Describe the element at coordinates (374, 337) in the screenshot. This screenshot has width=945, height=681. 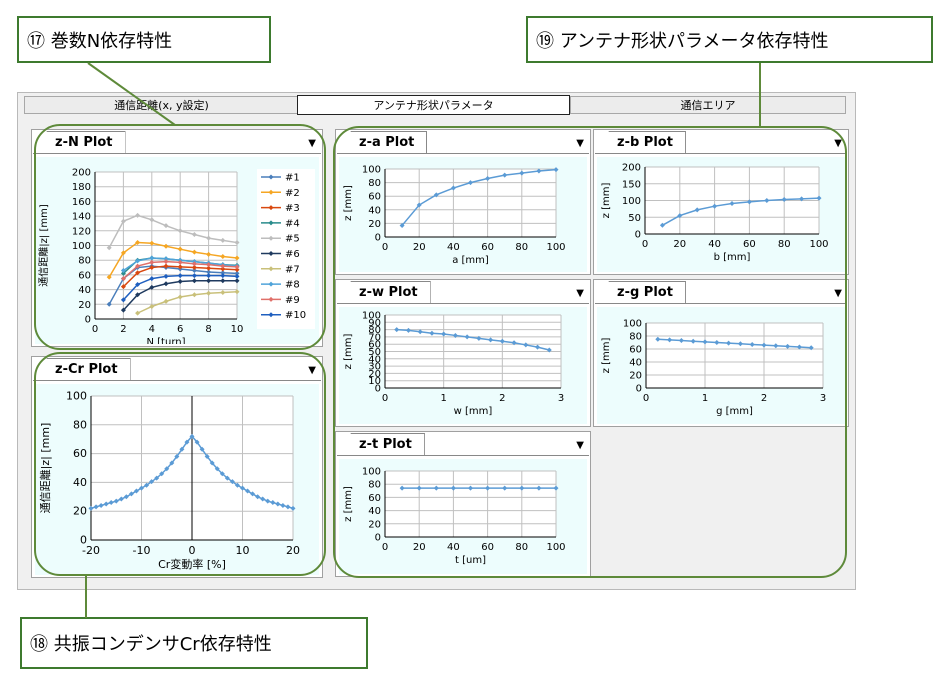
I see `y-tick-label: 70` at that location.